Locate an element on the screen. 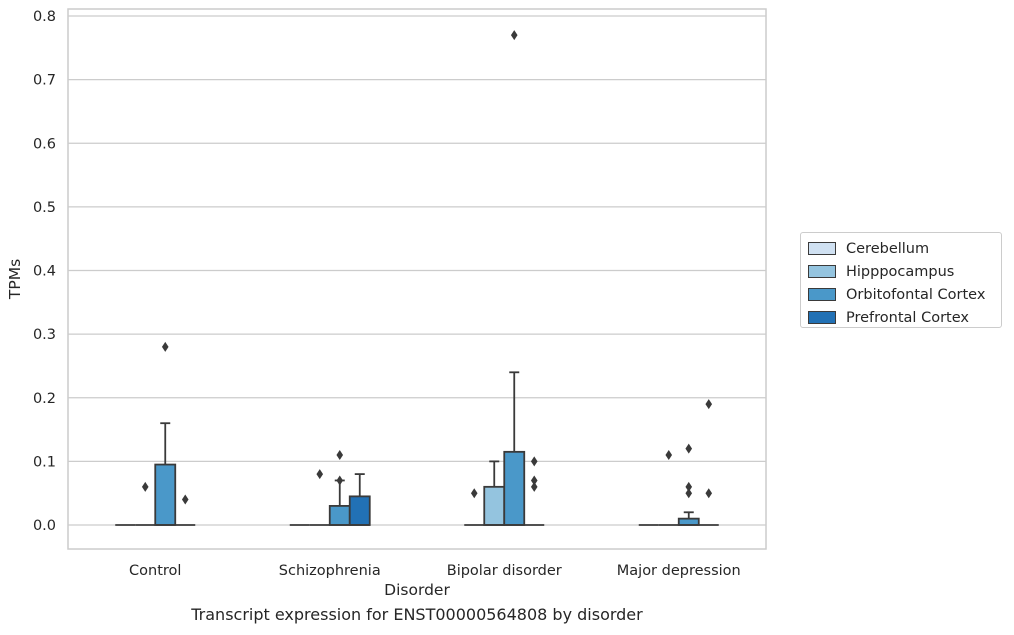  legend-label: Prefrontal Cortex is located at coordinates (907, 317).